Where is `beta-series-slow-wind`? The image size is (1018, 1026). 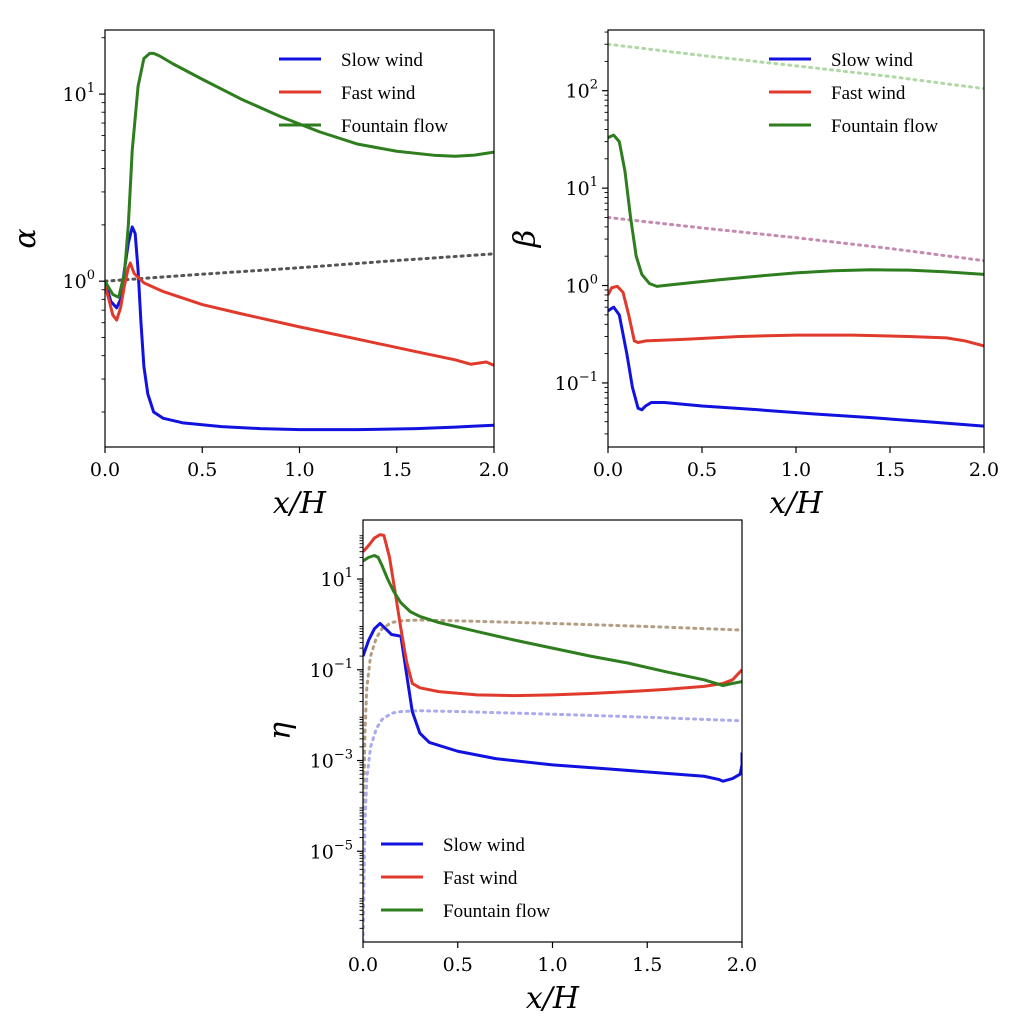
beta-series-slow-wind is located at coordinates (796, 366).